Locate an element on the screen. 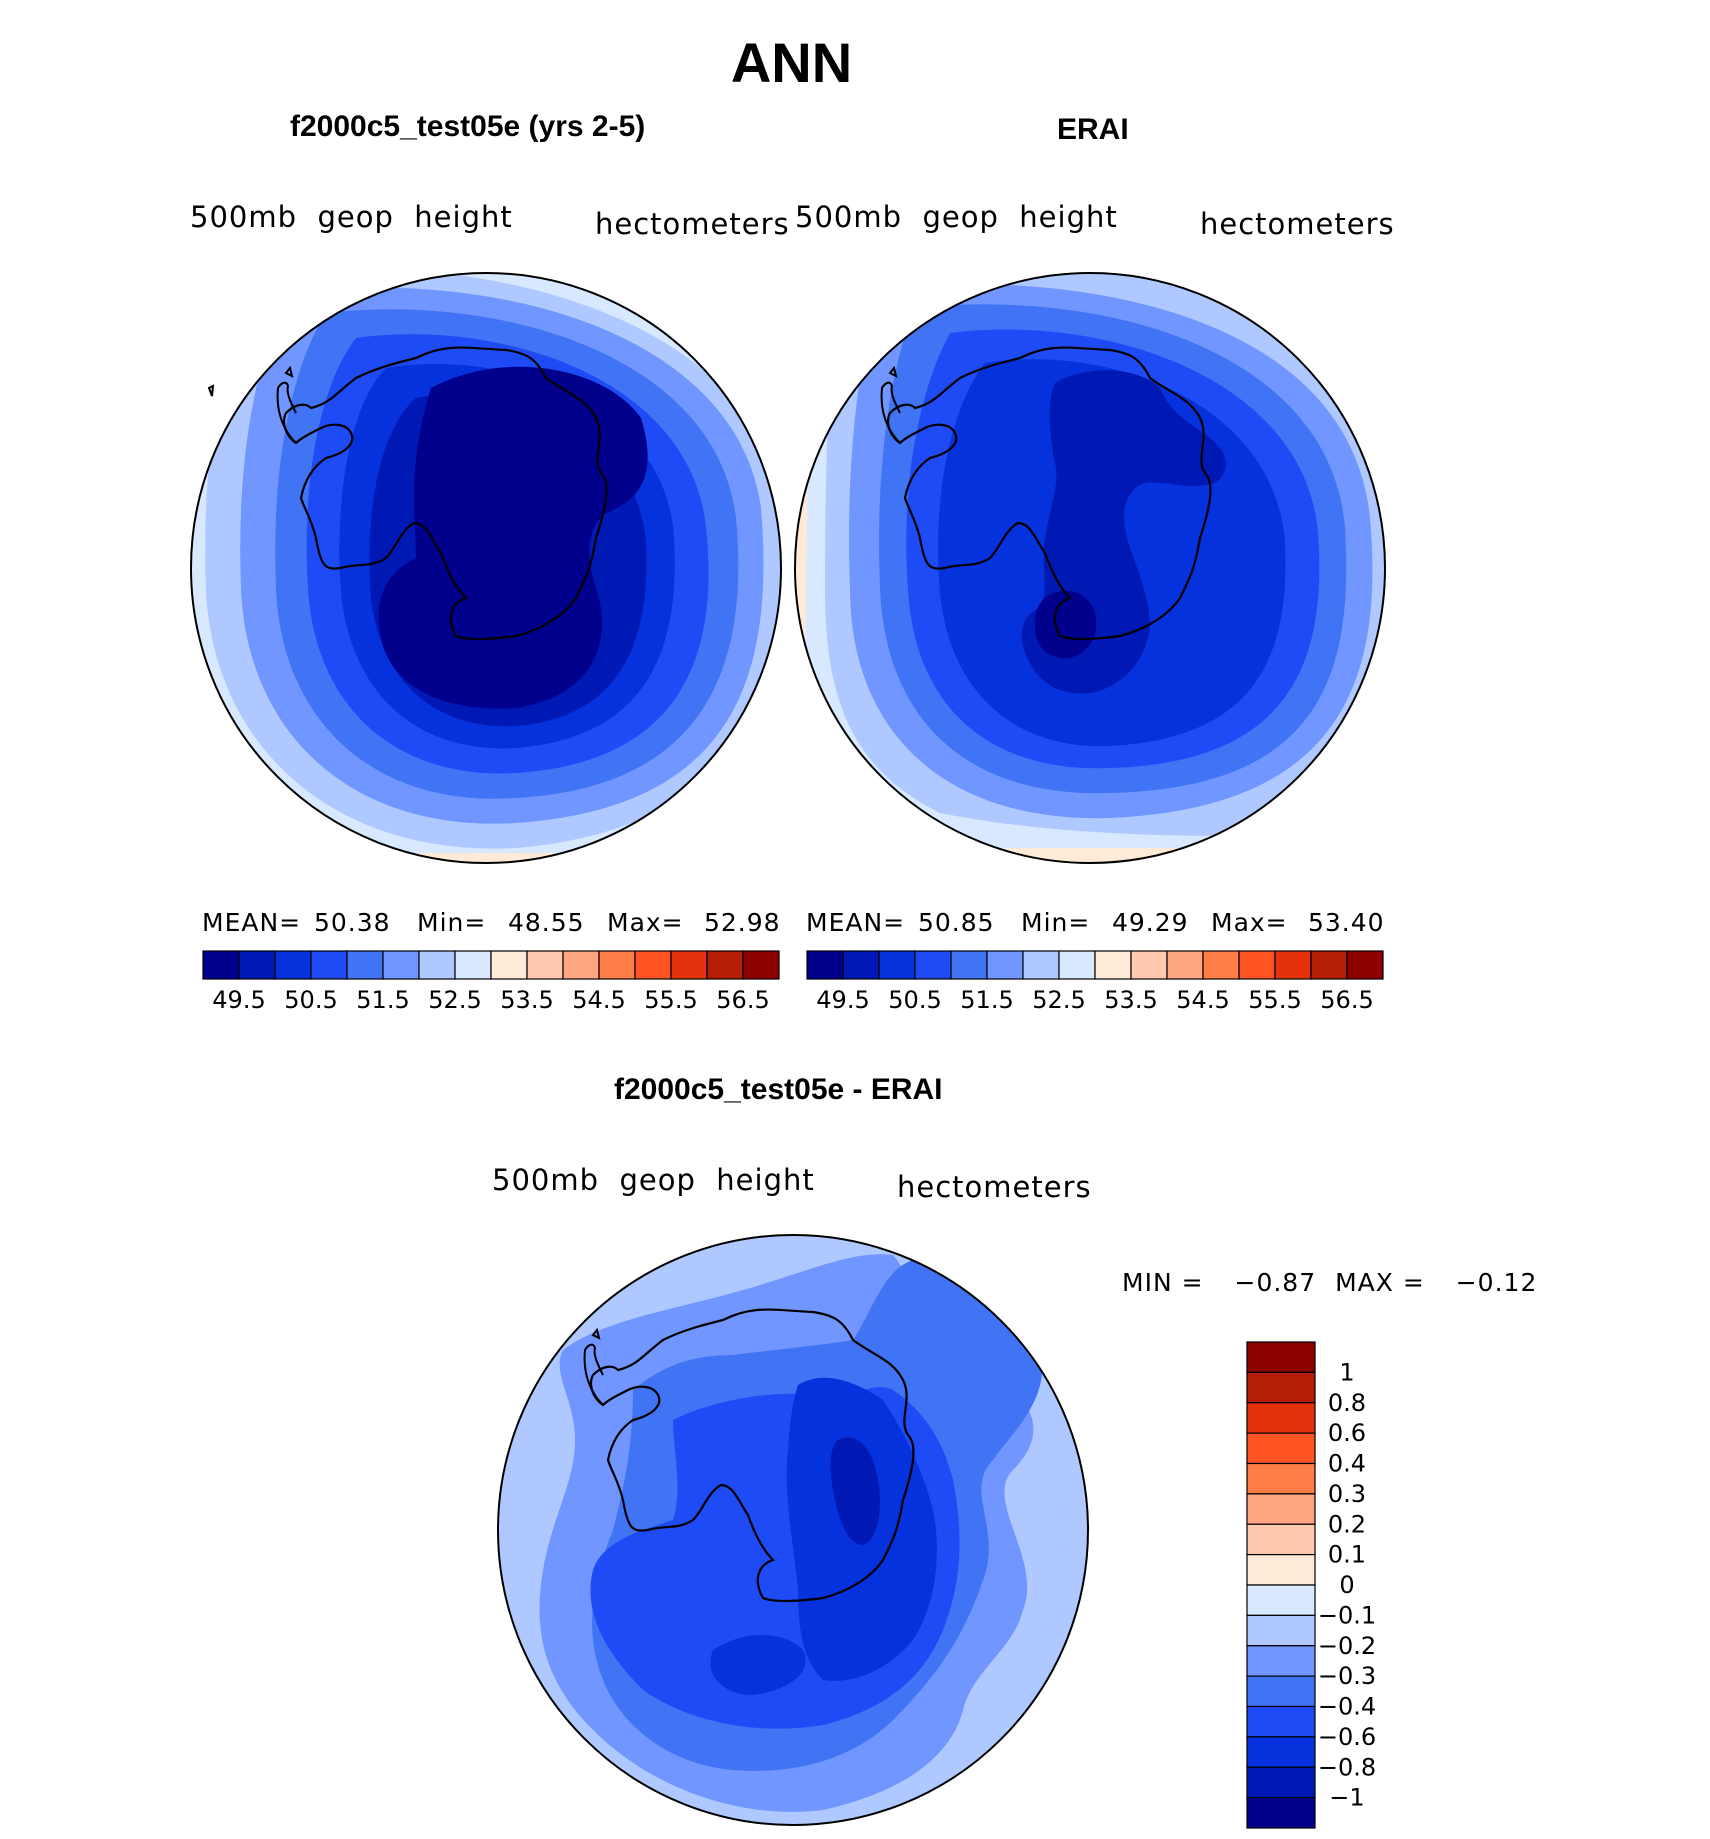 The height and width of the screenshot is (1839, 1710). panel2-colorbar: 49.5 50.5 51.5 52.5 53.5 54.5 55.5 56.5 is located at coordinates (1095, 982).